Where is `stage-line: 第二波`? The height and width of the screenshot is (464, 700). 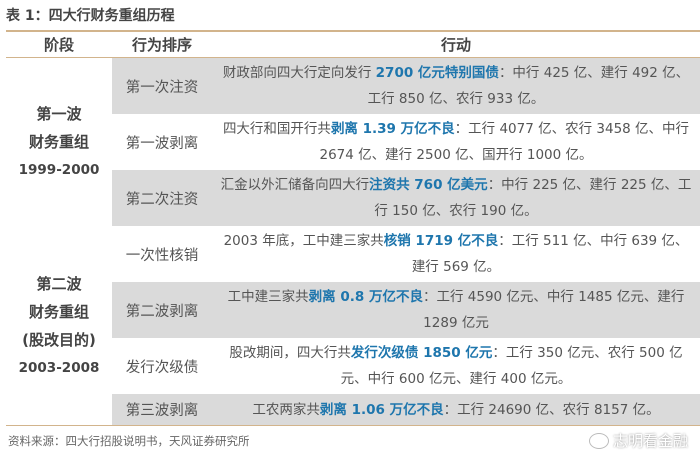
stage-line: 第二波 is located at coordinates (59, 283).